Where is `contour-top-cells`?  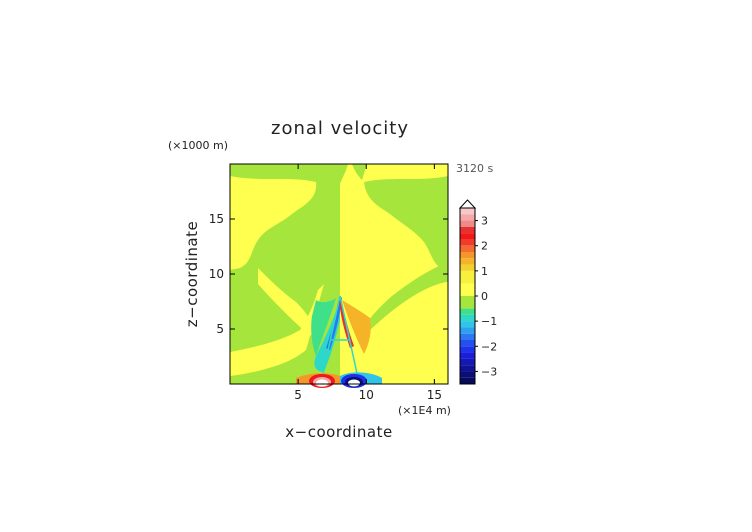 contour-top-cells is located at coordinates (341, 174).